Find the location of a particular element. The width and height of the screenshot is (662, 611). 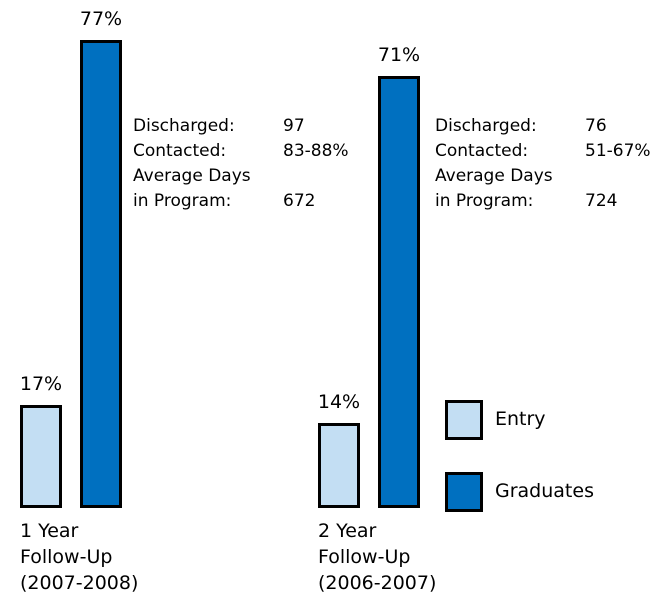

stat-value: 672 is located at coordinates (299, 201).